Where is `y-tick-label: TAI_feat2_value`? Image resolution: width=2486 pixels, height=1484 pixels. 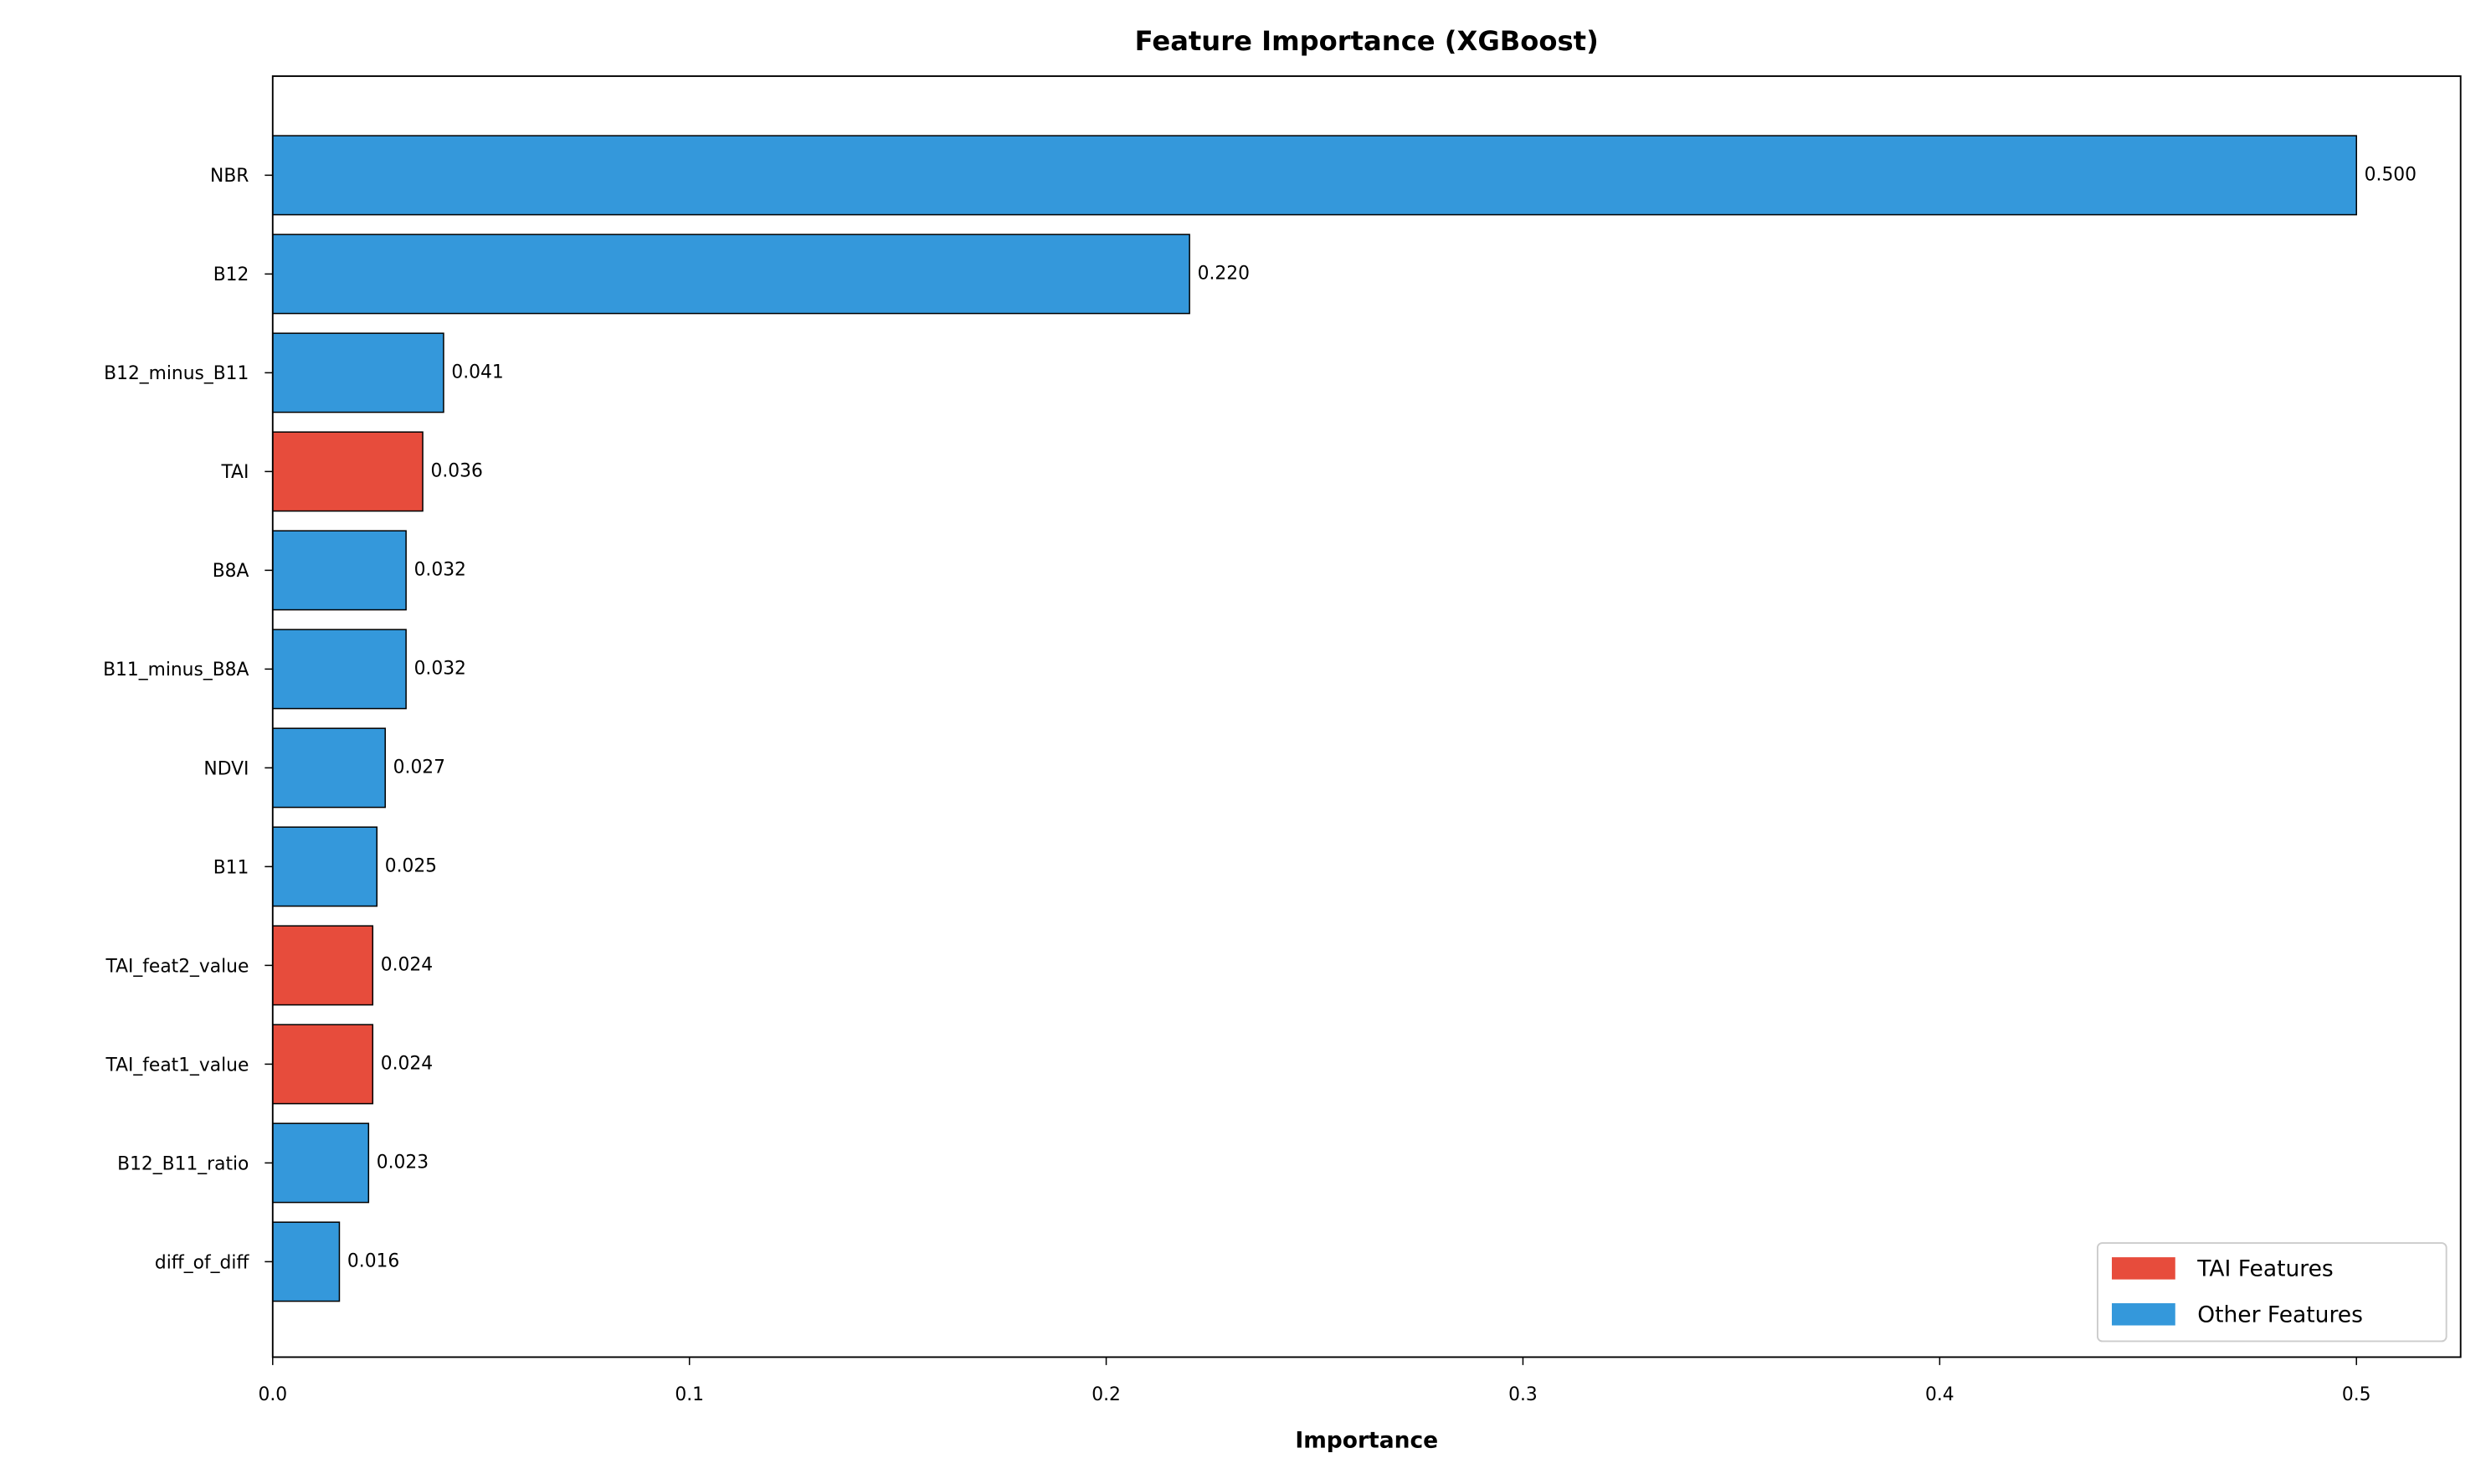 y-tick-label: TAI_feat2_value is located at coordinates (177, 966).